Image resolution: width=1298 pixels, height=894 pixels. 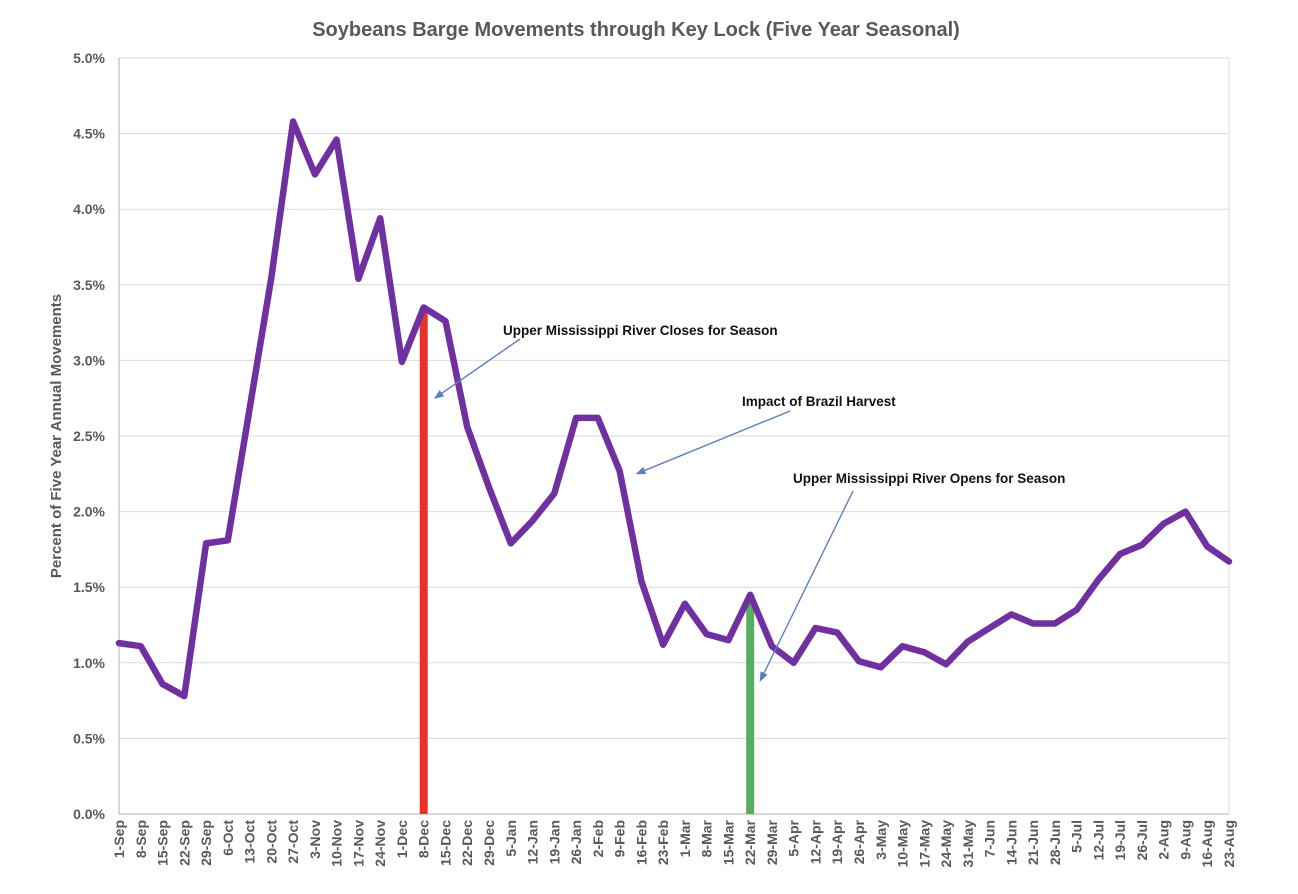 I want to click on y-tick-label: 3.5%, so click(x=89, y=285).